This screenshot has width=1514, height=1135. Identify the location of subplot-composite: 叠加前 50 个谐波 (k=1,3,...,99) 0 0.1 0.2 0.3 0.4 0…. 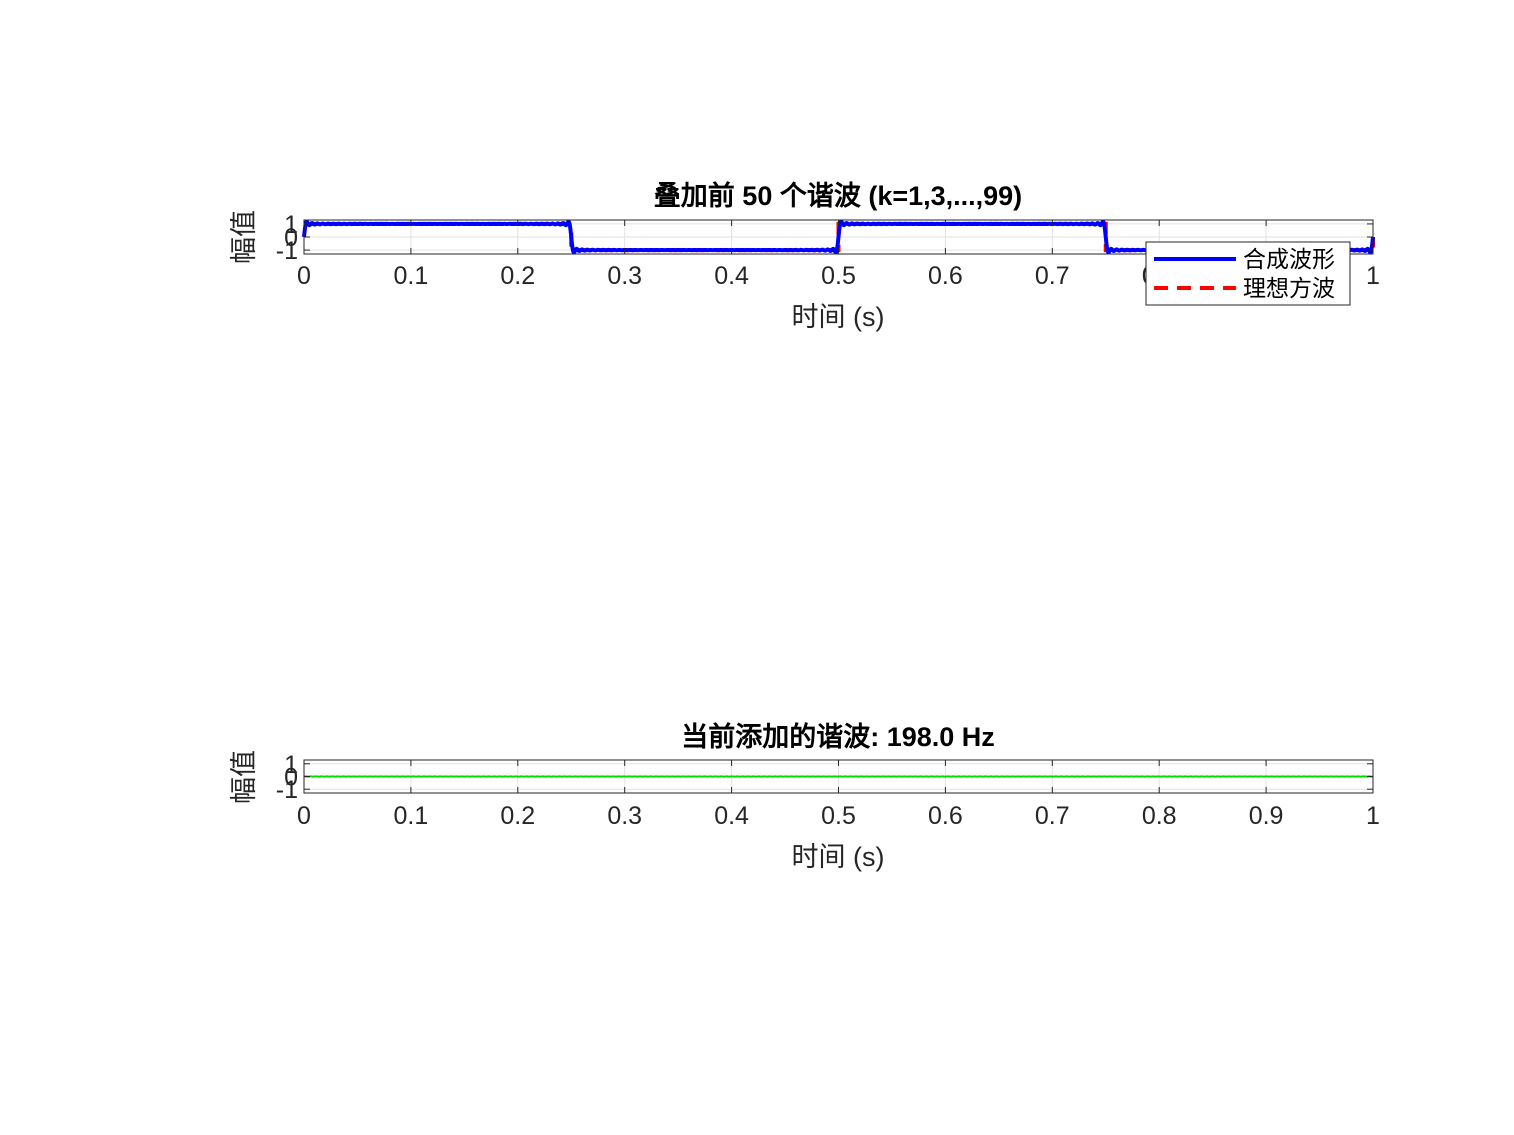
(804, 256).